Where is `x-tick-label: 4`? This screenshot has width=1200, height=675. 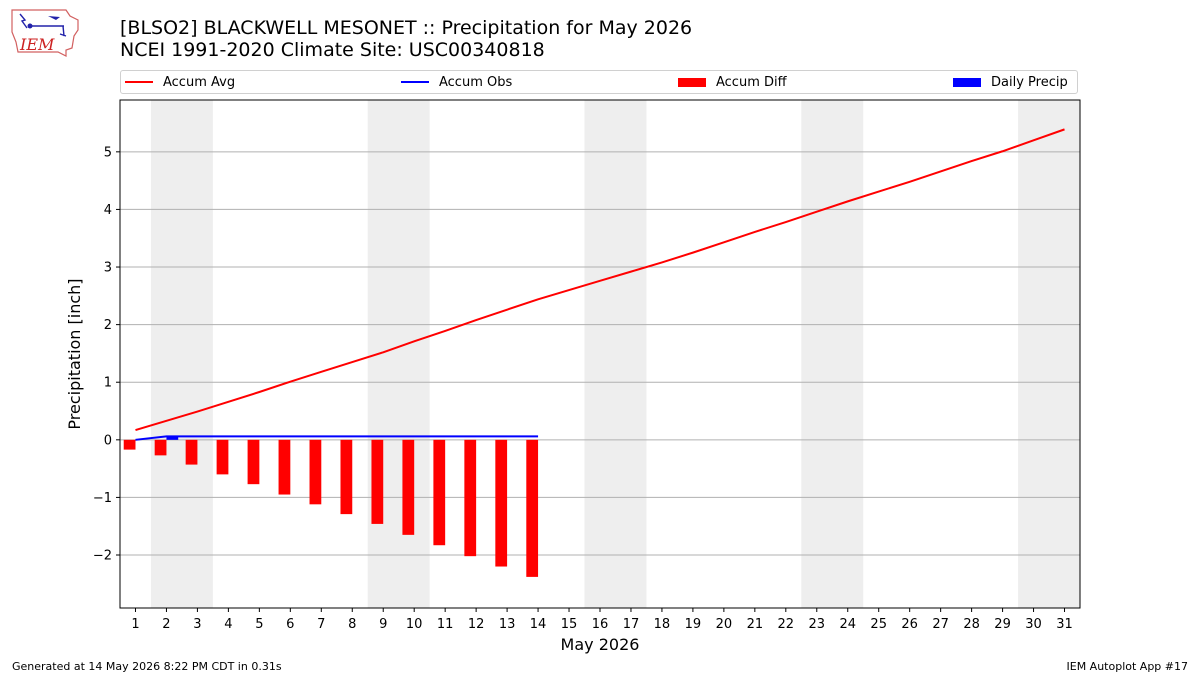 x-tick-label: 4 is located at coordinates (228, 624).